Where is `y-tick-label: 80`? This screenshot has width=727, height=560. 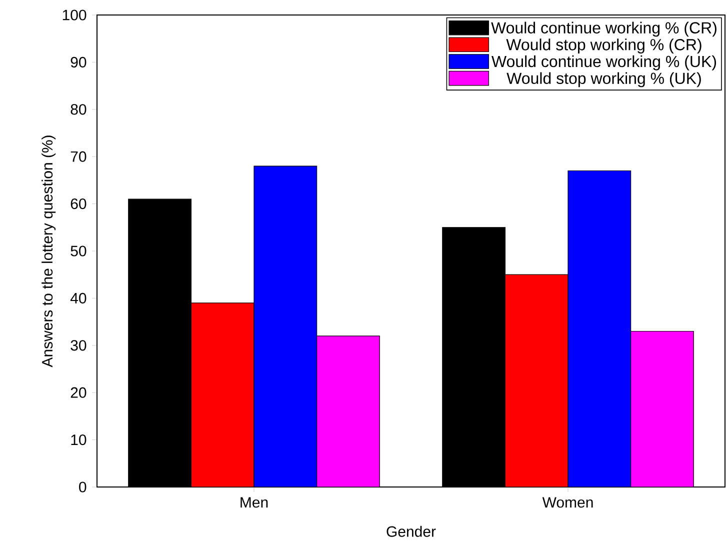 y-tick-label: 80 is located at coordinates (78, 109).